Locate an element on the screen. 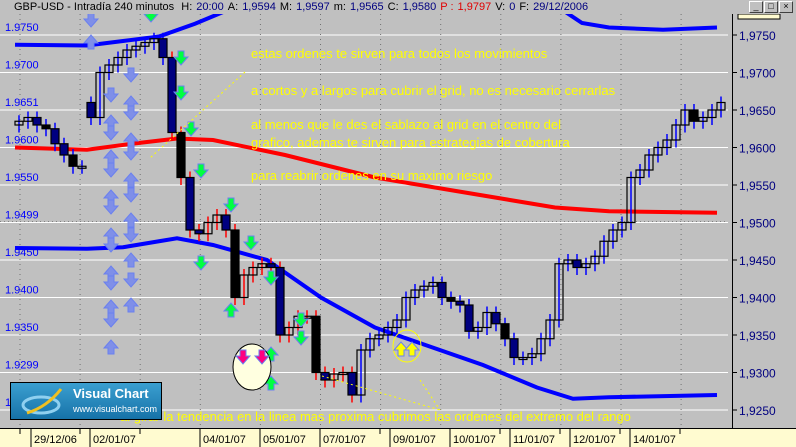  left-price-label: 1.9499 is located at coordinates (22, 216).